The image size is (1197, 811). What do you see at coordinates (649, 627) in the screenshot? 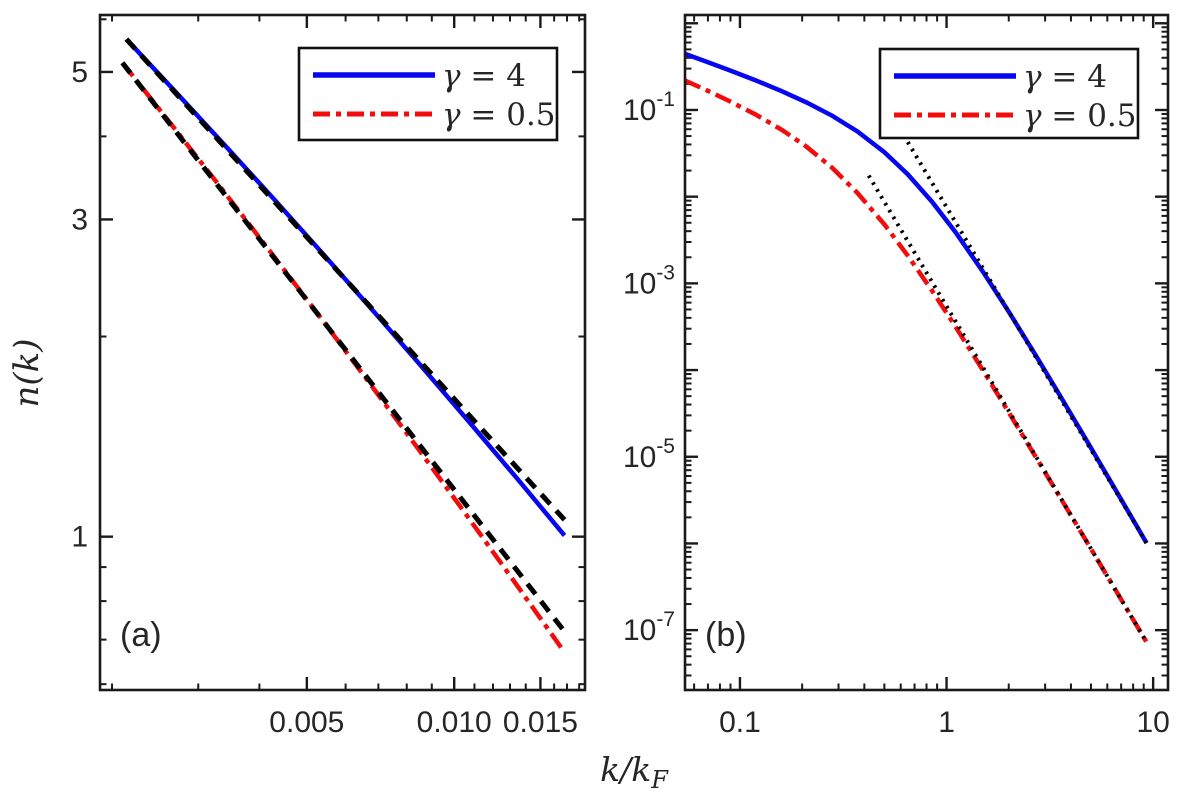
I see `y-tick-label: 10⁻⁷` at bounding box center [649, 627].